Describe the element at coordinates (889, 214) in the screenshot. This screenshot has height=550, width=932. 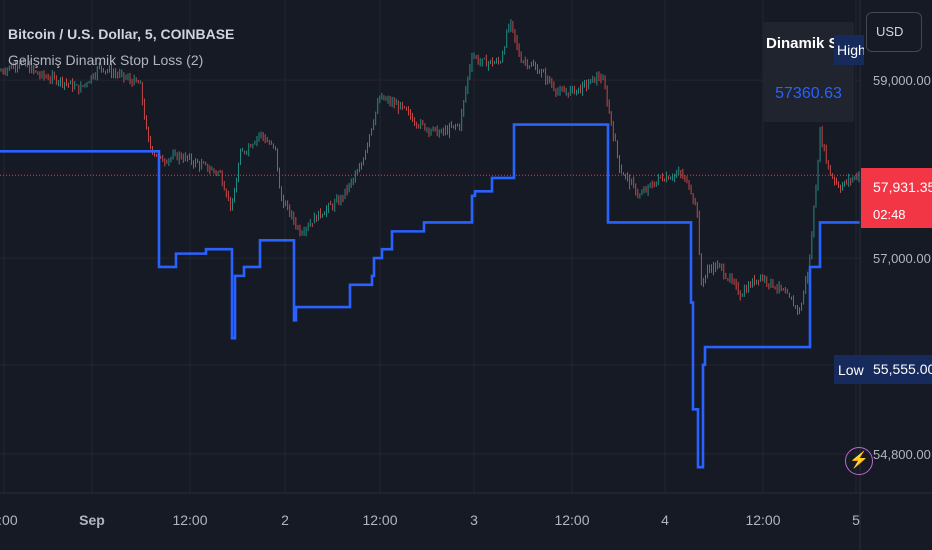
I see `countdown-label: 02:48` at that location.